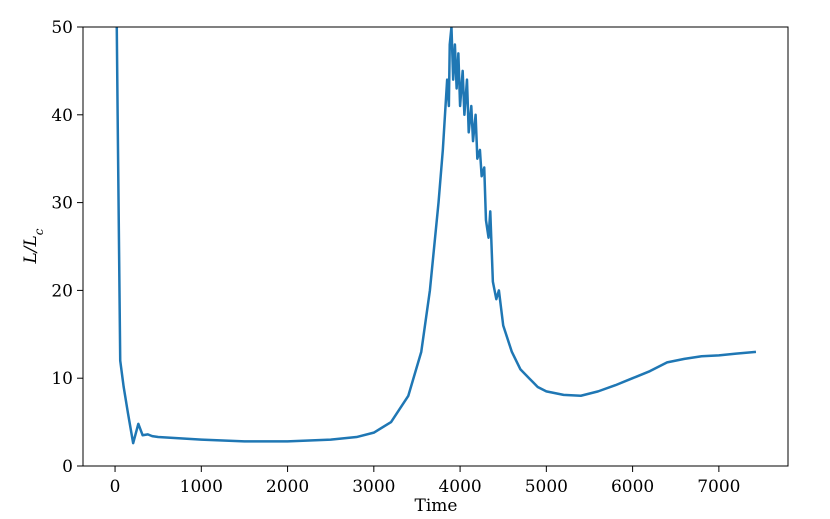 This screenshot has width=830, height=519. I want to click on y-axis-label-subscript: c, so click(39, 231).